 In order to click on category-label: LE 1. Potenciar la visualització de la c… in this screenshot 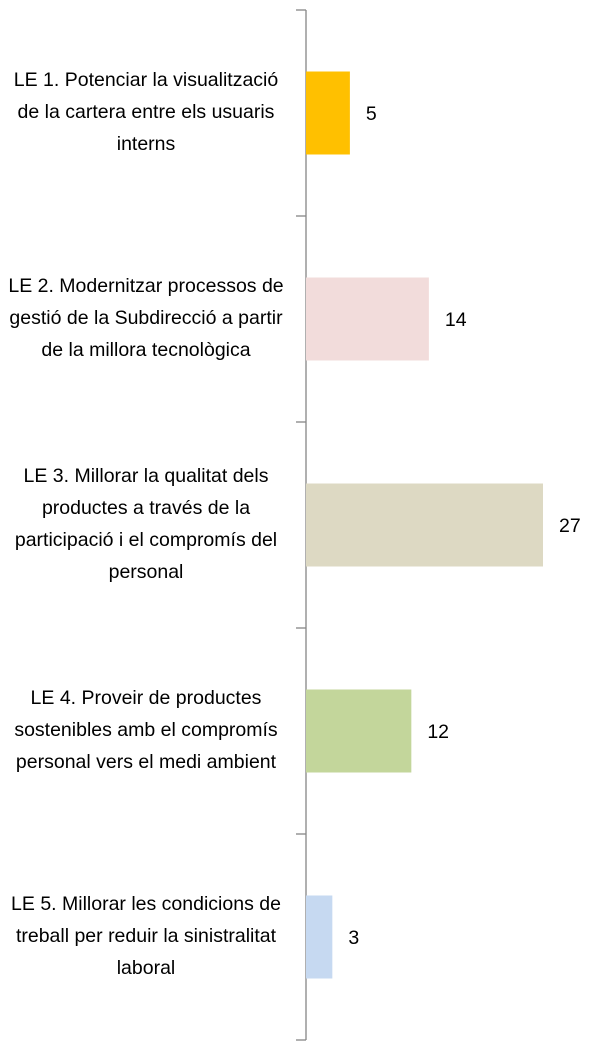, I will do `click(146, 112)`.